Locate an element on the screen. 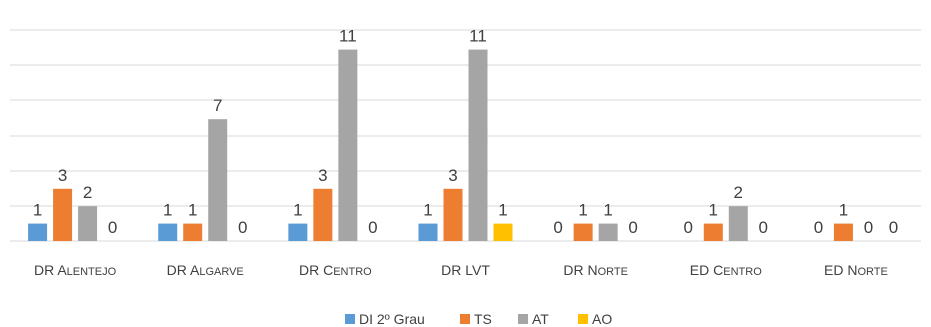 The width and height of the screenshot is (931, 327). category-label: DR ALENTEJO is located at coordinates (75, 270).